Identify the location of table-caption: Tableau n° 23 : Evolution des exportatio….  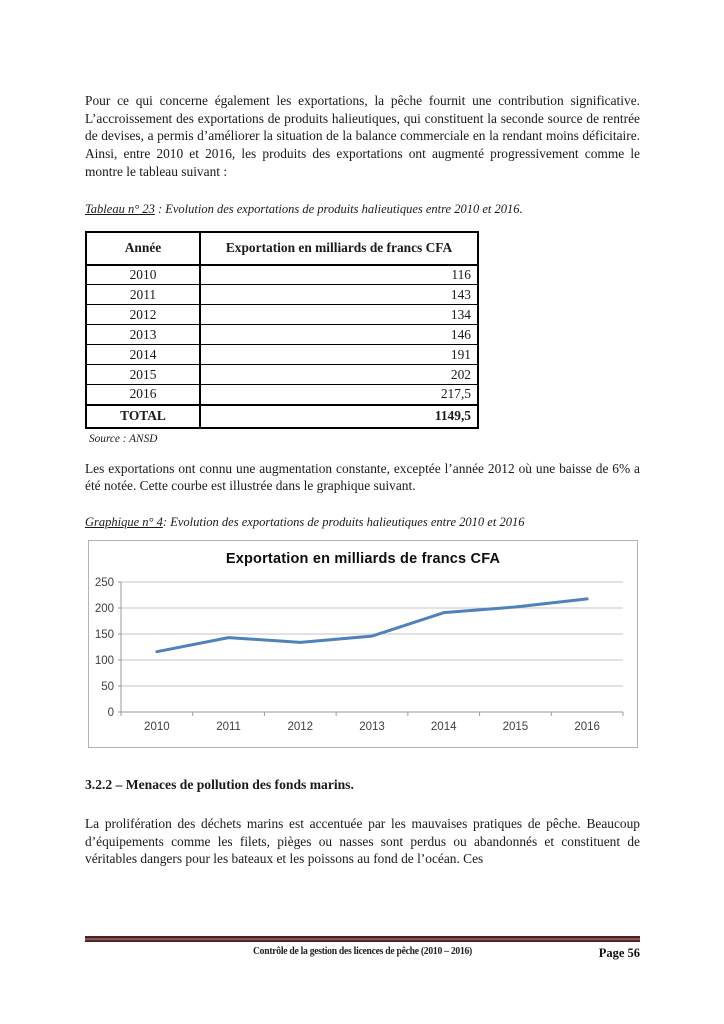
(362, 209).